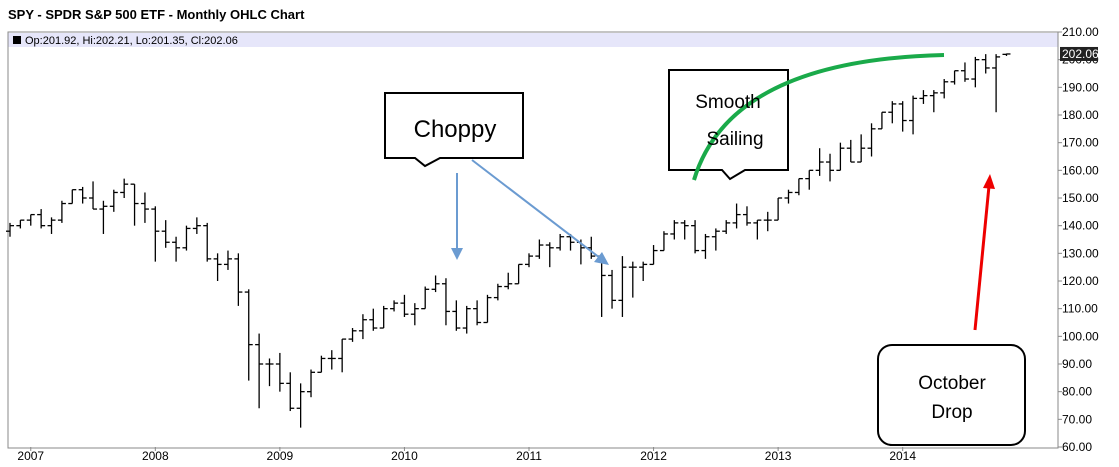 The image size is (1119, 467). Describe the element at coordinates (1080, 336) in the screenshot. I see `y-tick-label: 100.00` at that location.